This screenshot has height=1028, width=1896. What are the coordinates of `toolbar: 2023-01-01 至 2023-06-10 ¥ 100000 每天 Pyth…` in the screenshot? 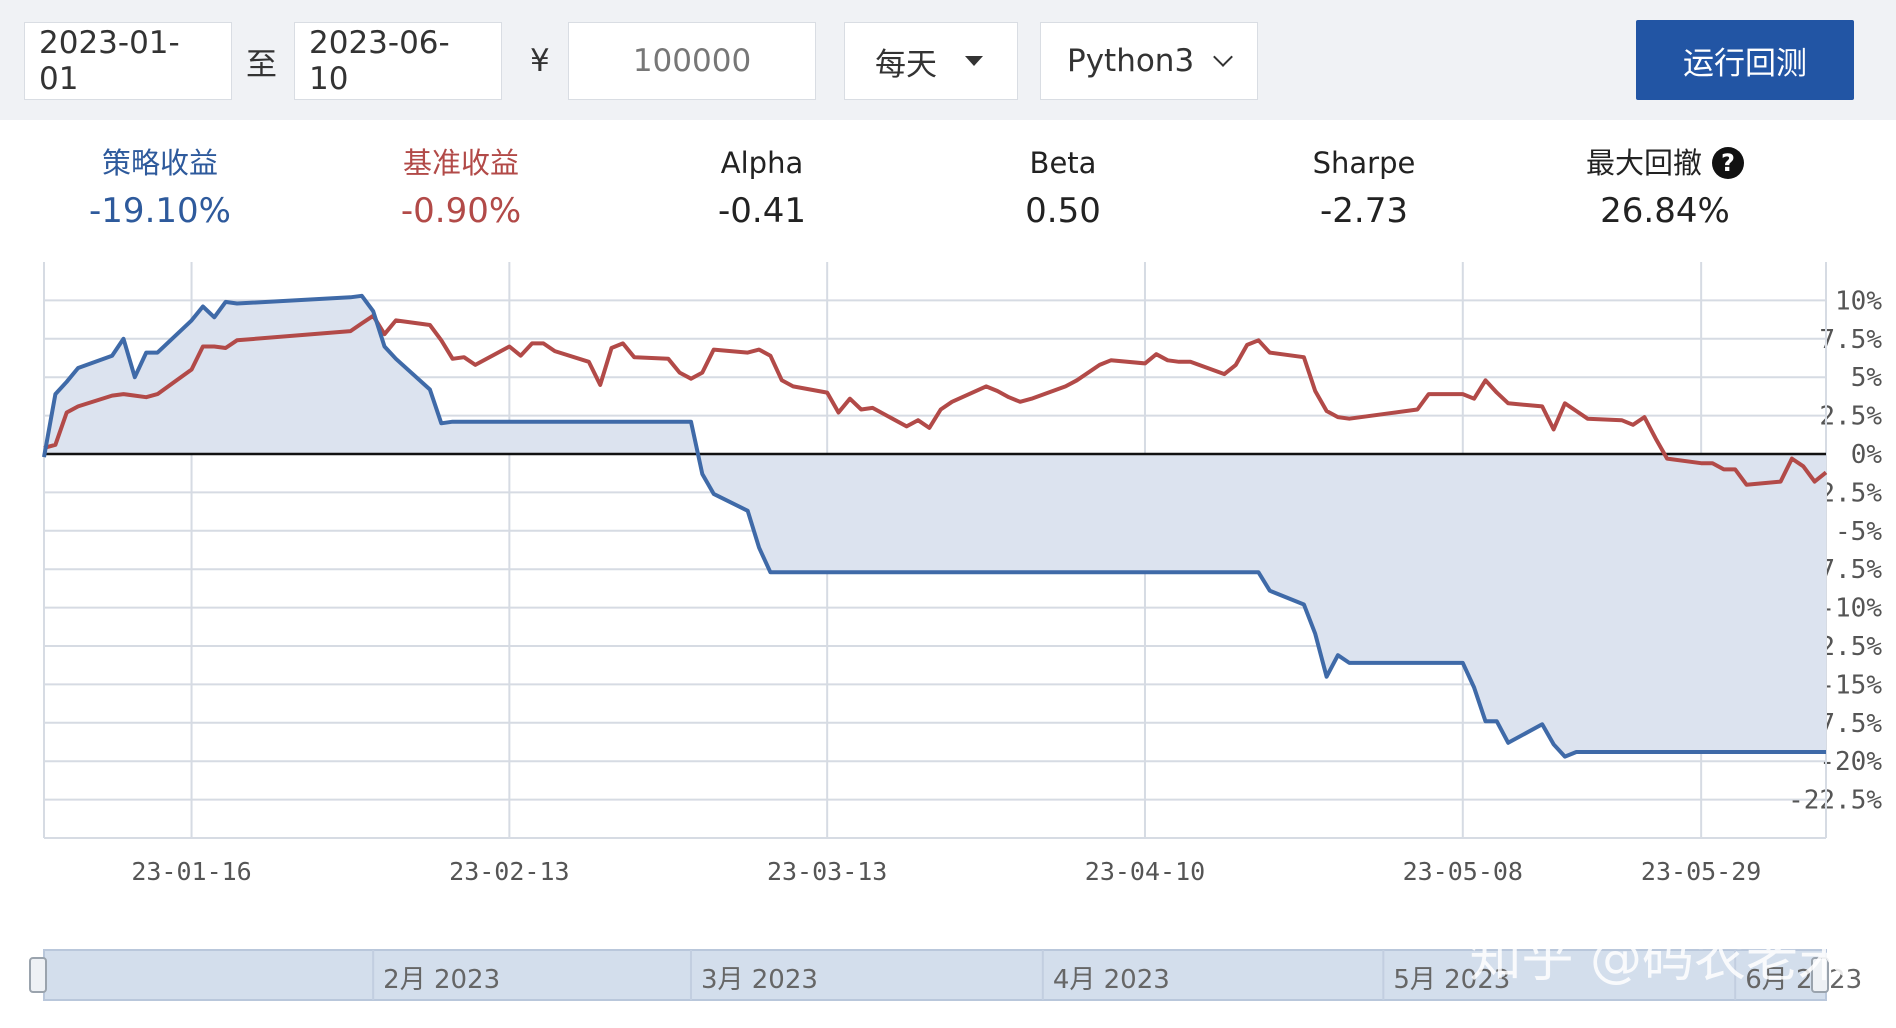 It's located at (948, 60).